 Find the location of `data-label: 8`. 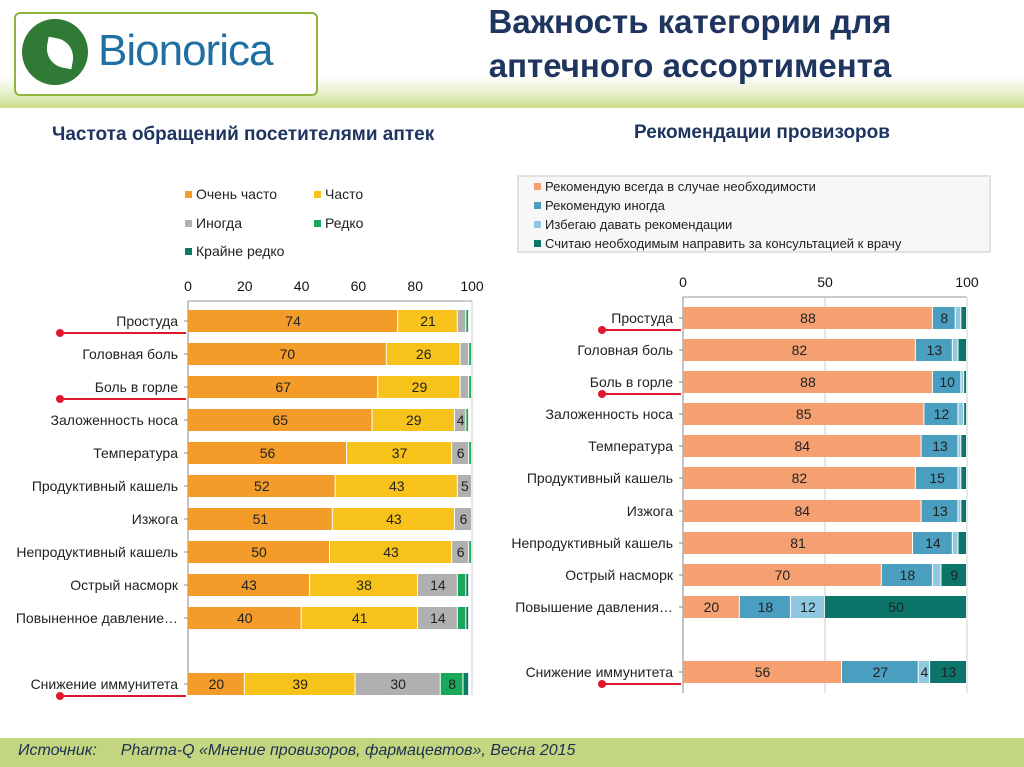

data-label: 8 is located at coordinates (944, 318).